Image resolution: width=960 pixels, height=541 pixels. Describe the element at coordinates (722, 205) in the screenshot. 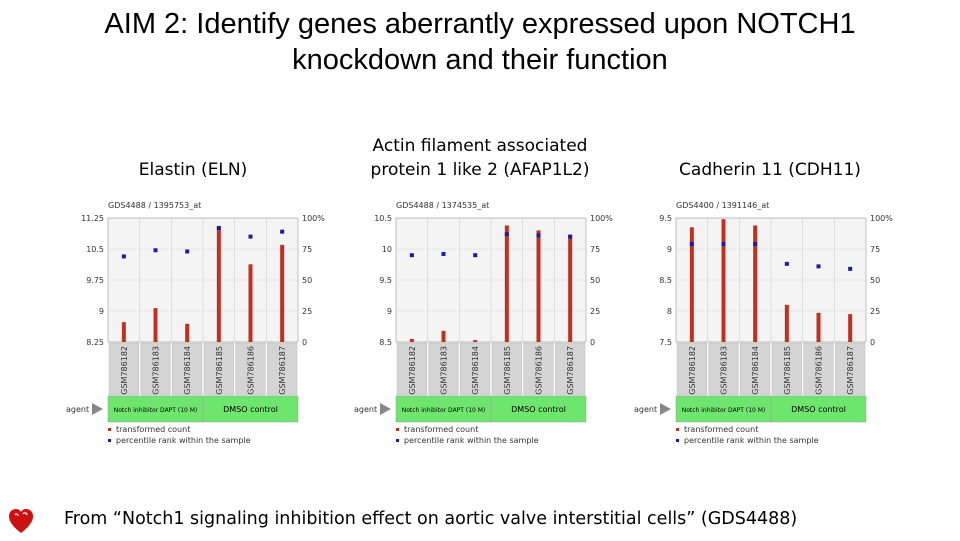

I see `chart-header: GDS4400 / 1391146_at` at that location.